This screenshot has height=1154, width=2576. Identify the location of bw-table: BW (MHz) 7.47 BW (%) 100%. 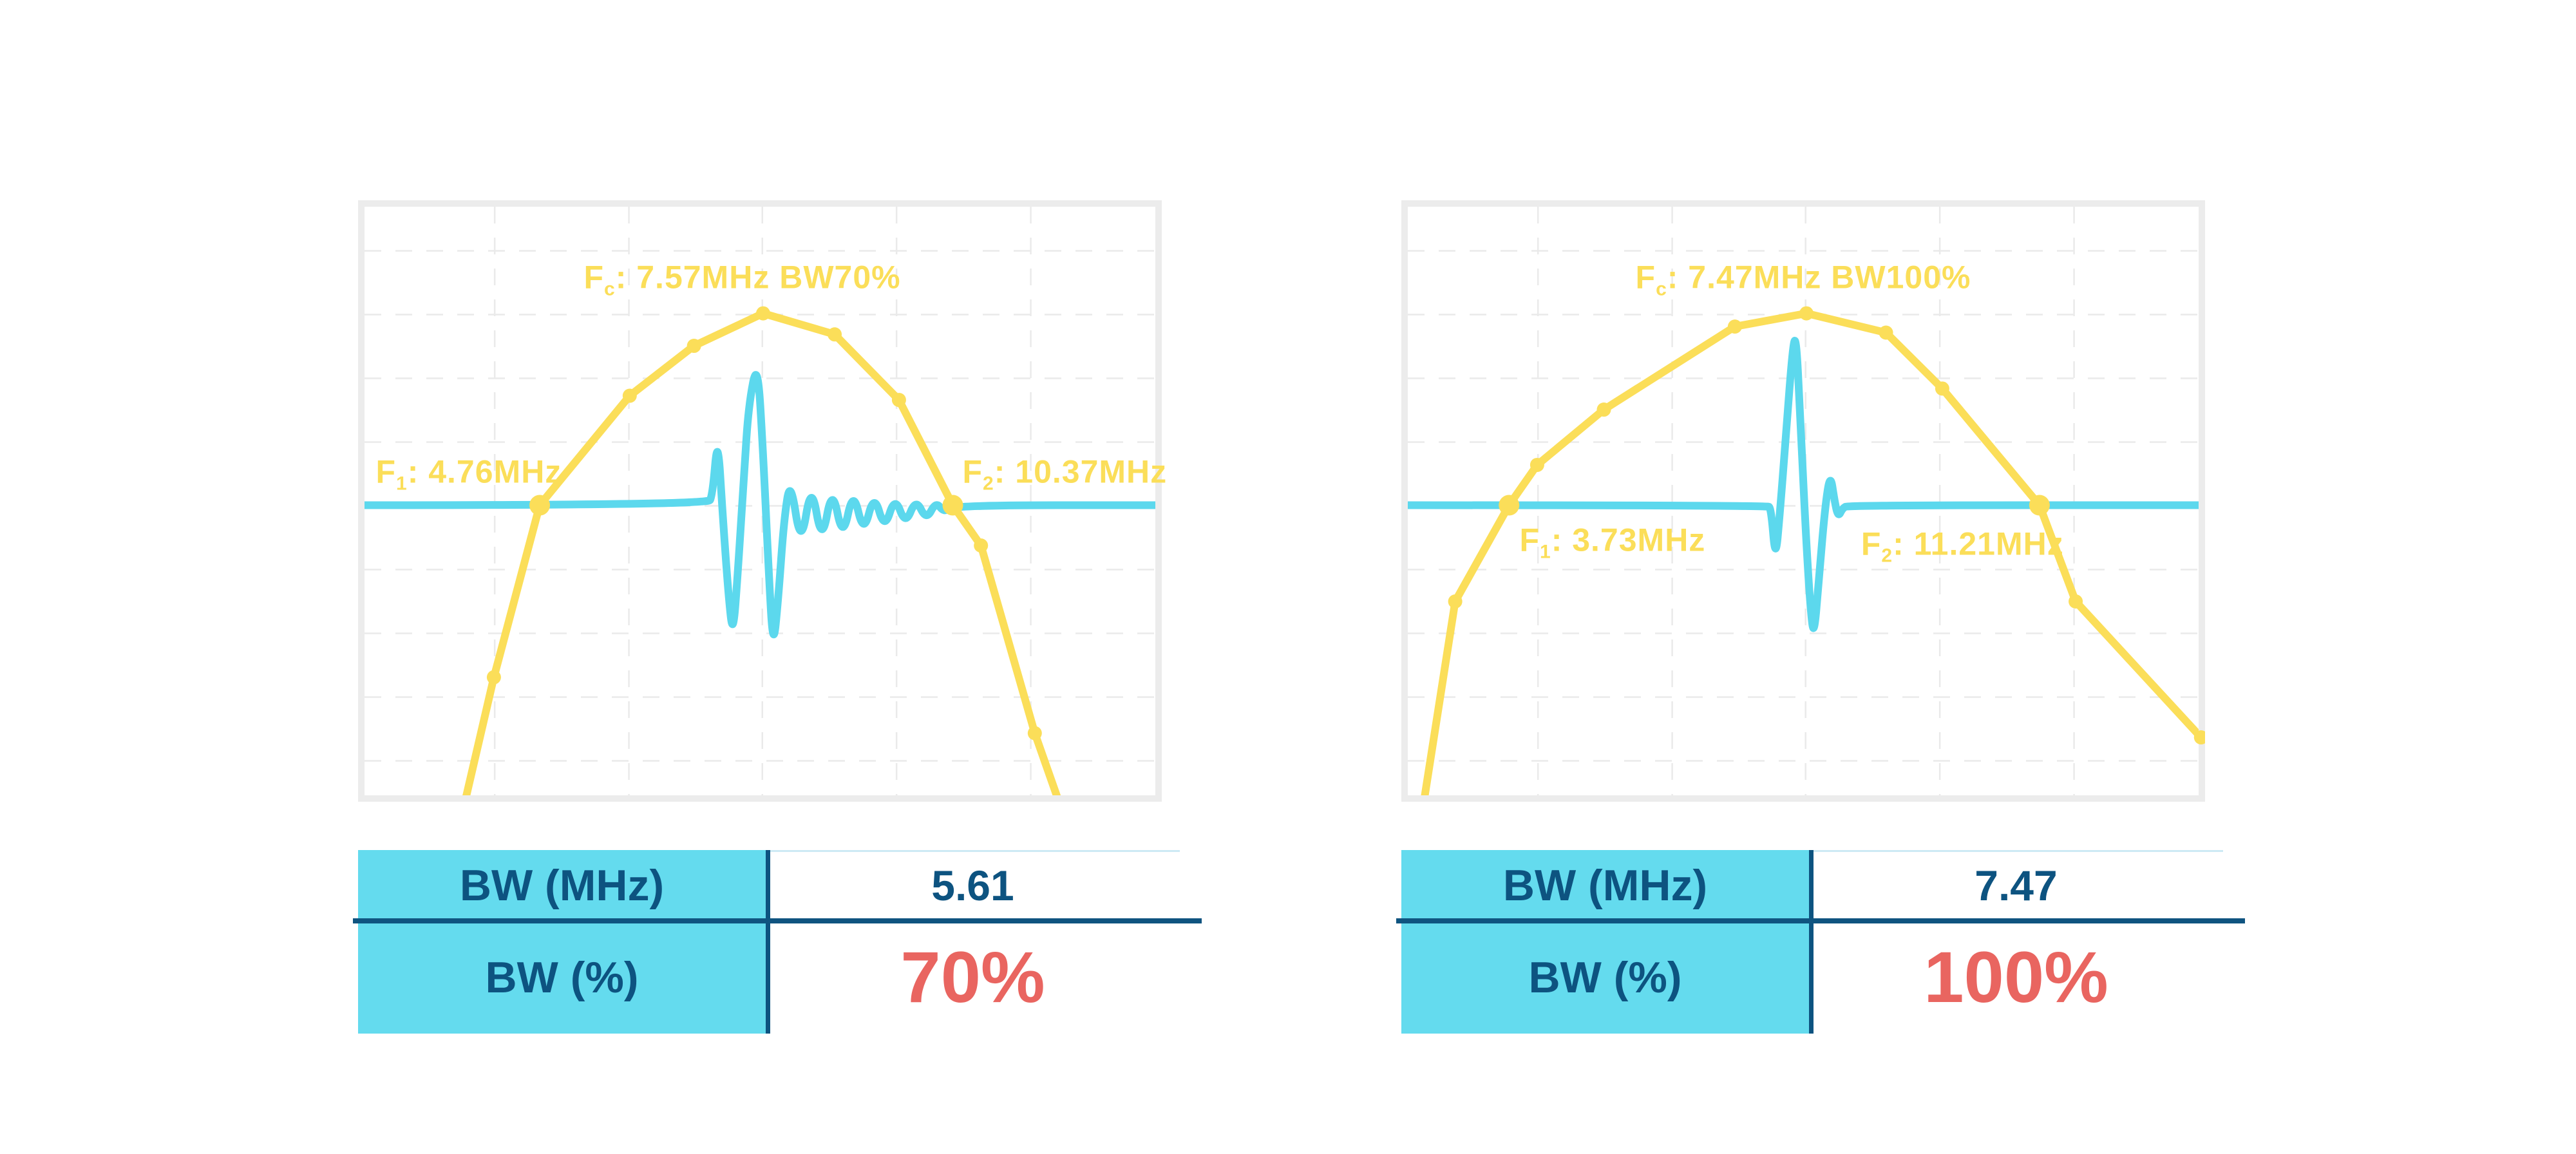
(1820, 942).